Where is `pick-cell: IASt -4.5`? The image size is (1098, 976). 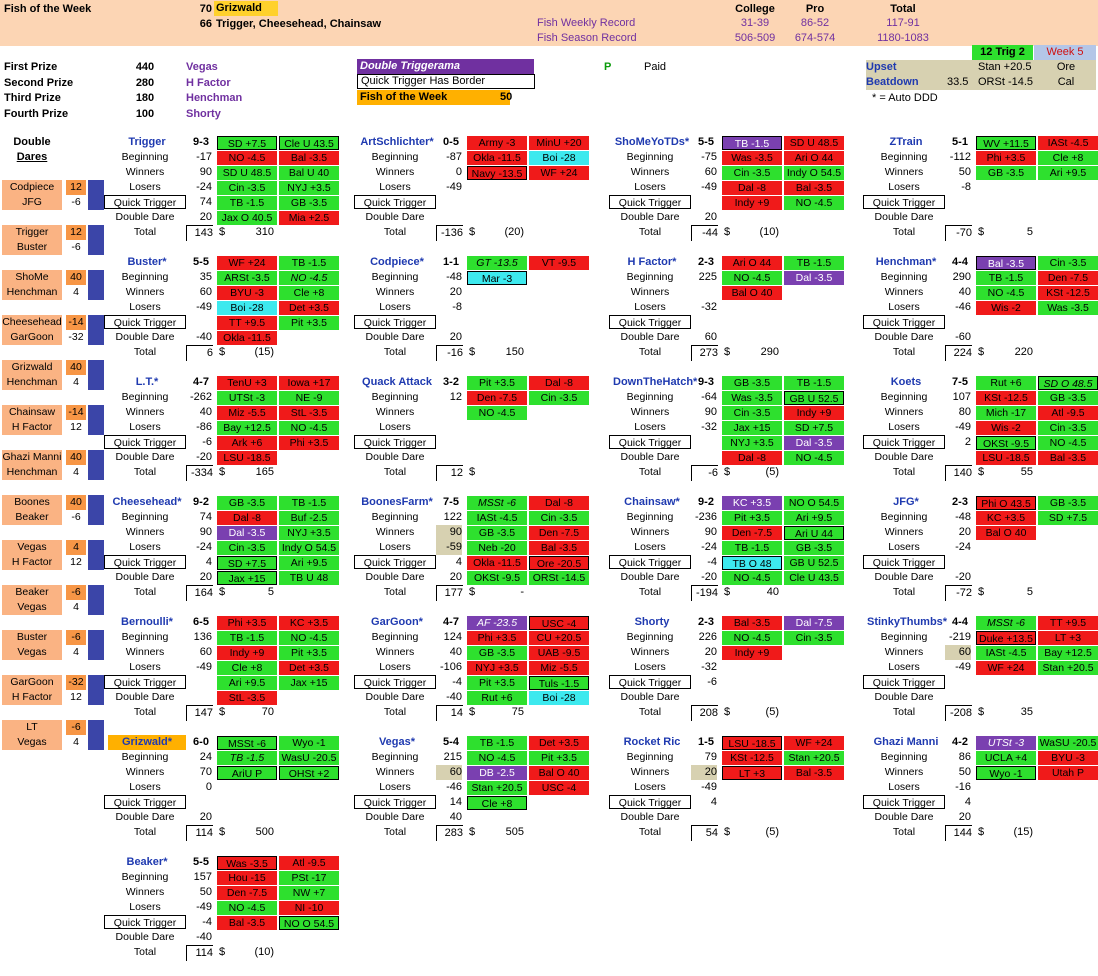
pick-cell: IASt -4.5 is located at coordinates (1006, 653).